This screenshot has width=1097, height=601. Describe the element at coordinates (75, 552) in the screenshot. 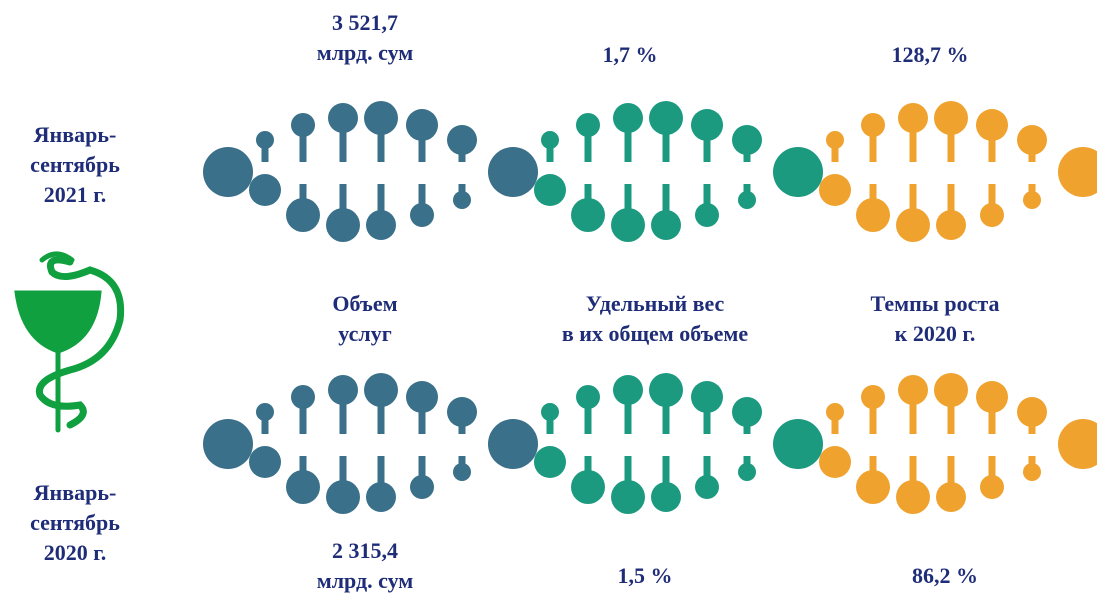

I see `period-label: 2020 г.` at that location.